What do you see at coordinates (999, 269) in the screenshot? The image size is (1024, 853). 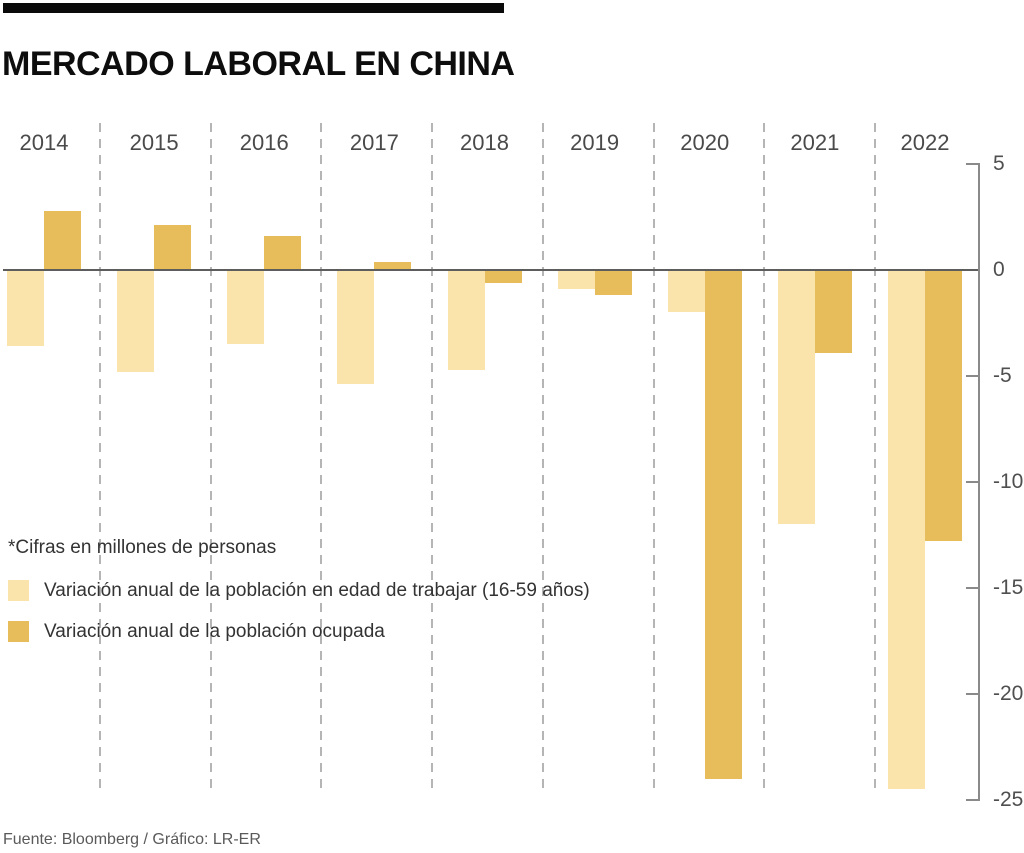 I see `y-axis-label-0: 0` at bounding box center [999, 269].